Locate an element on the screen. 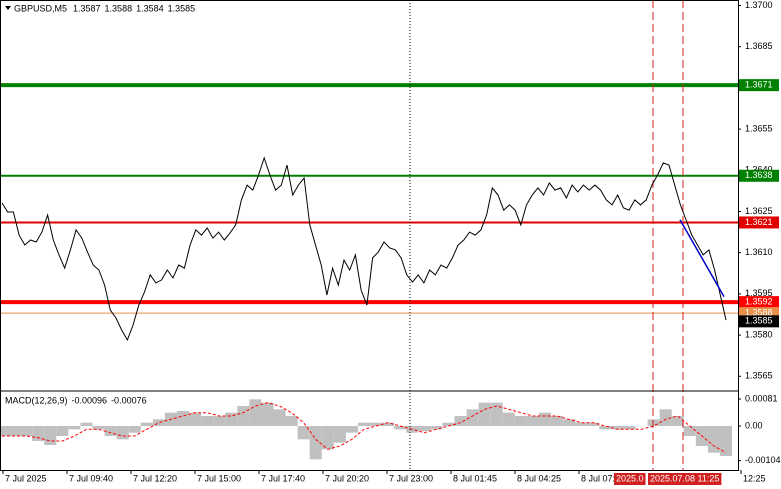 Image resolution: width=781 pixels, height=489 pixels. bid-label: 1.3585 is located at coordinates (759, 321).